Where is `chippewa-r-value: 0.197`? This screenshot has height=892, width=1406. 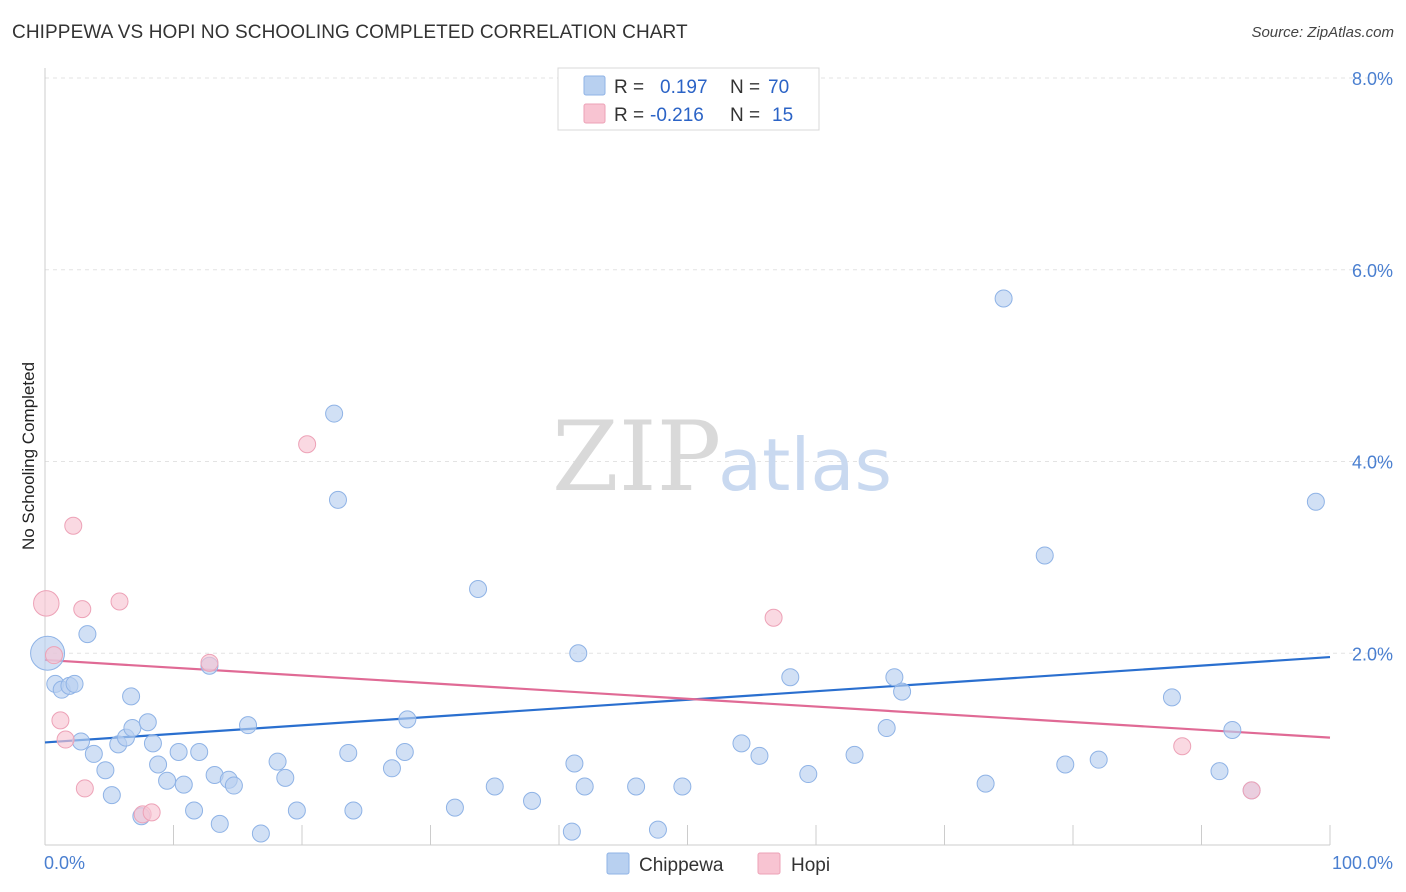 chippewa-r-value: 0.197 is located at coordinates (684, 87).